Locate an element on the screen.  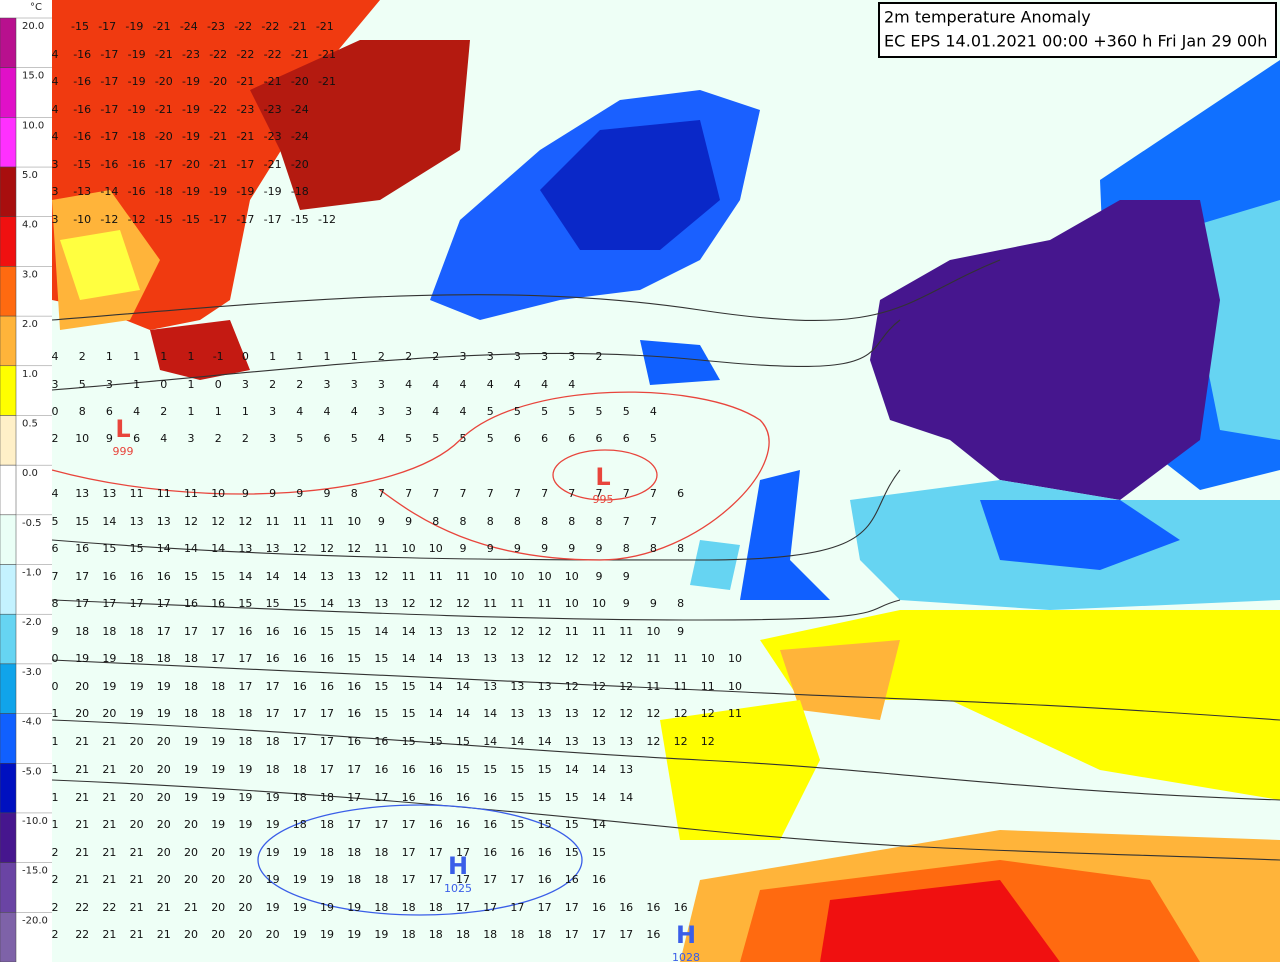
legend-label: -0.5 is located at coordinates (32, 523).